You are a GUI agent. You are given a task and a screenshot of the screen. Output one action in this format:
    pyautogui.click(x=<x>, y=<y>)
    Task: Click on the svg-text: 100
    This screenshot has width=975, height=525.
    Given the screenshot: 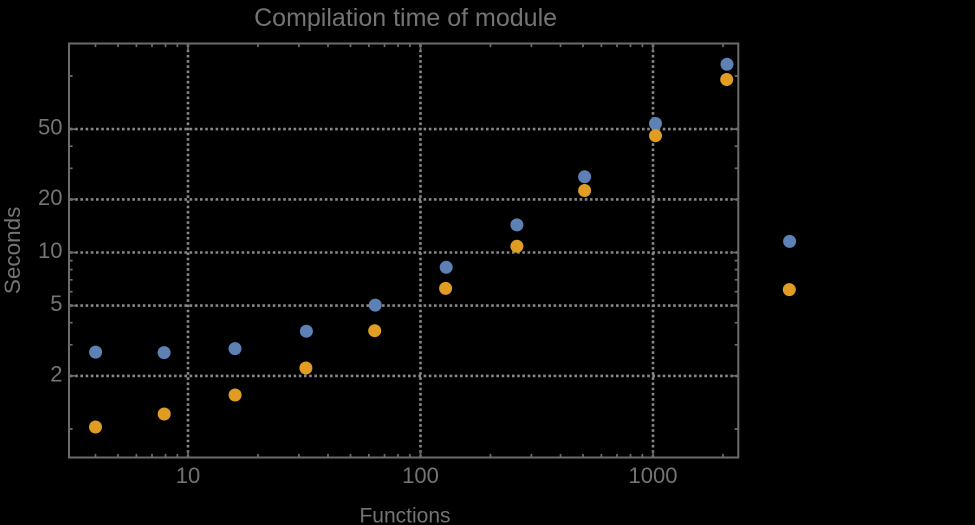 What is the action you would take?
    pyautogui.click(x=420, y=475)
    